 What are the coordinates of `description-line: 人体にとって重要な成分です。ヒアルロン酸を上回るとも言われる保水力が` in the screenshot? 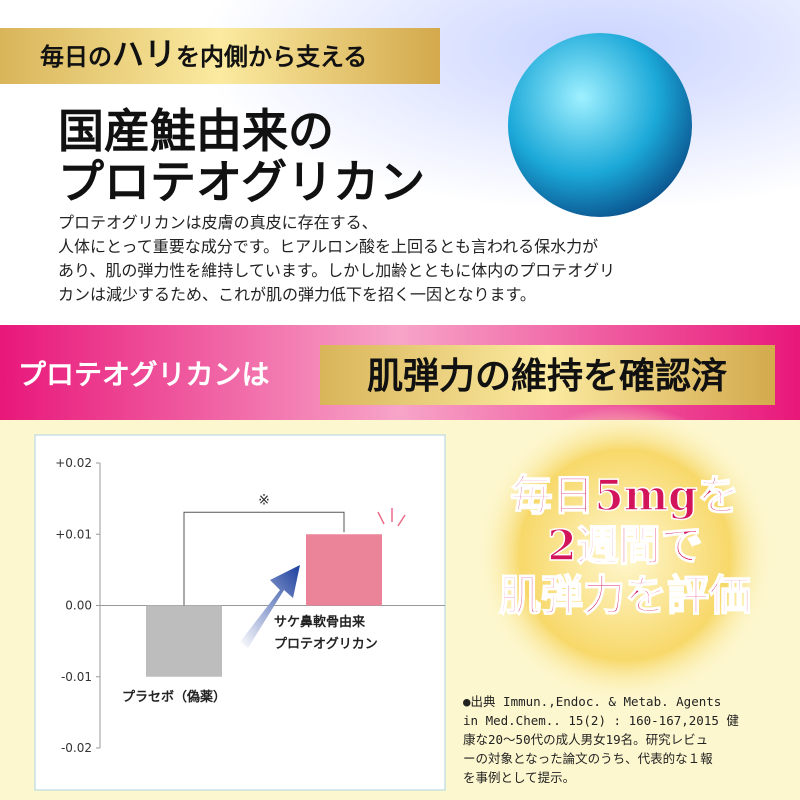 It's located at (328, 246).